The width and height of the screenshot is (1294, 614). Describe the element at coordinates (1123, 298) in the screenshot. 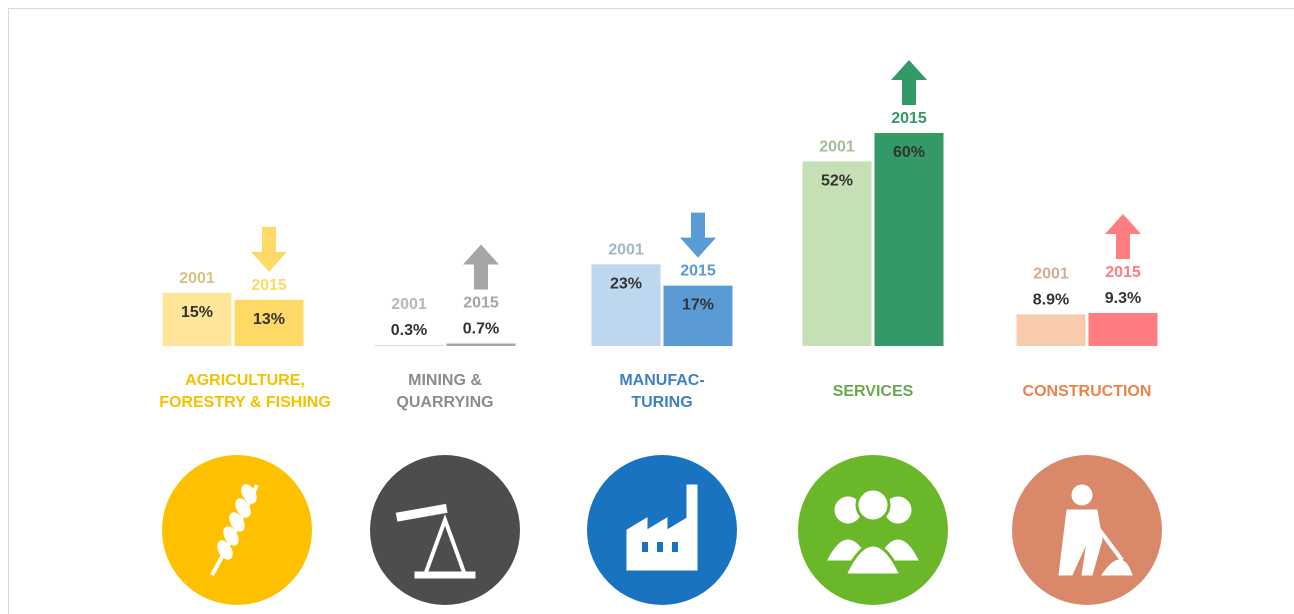

I see `value-label: 9.3%` at that location.